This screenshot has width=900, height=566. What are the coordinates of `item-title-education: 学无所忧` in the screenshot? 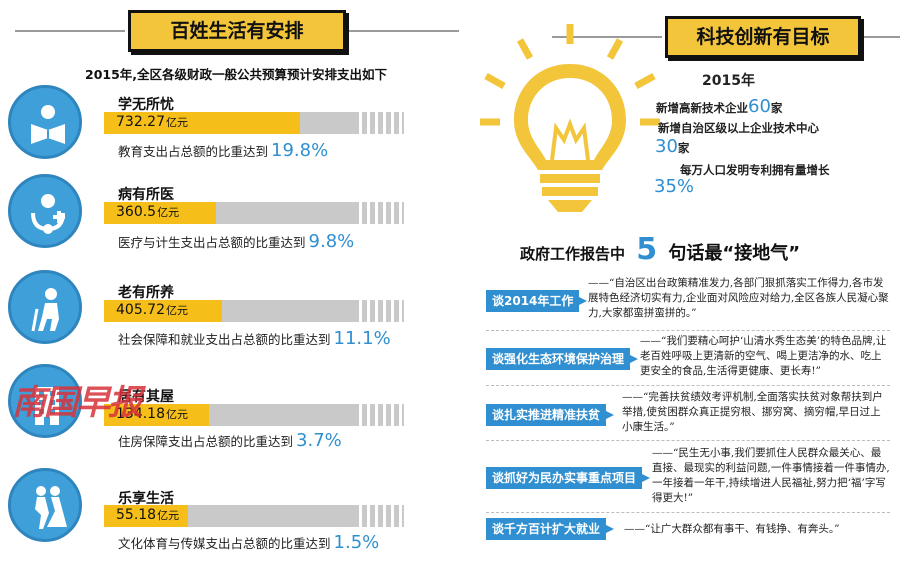 It's located at (146, 105).